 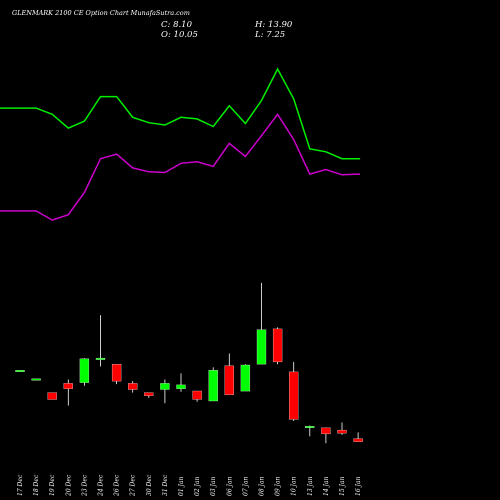 I want to click on x-tick-label: 20 Dec, so click(x=68, y=485).